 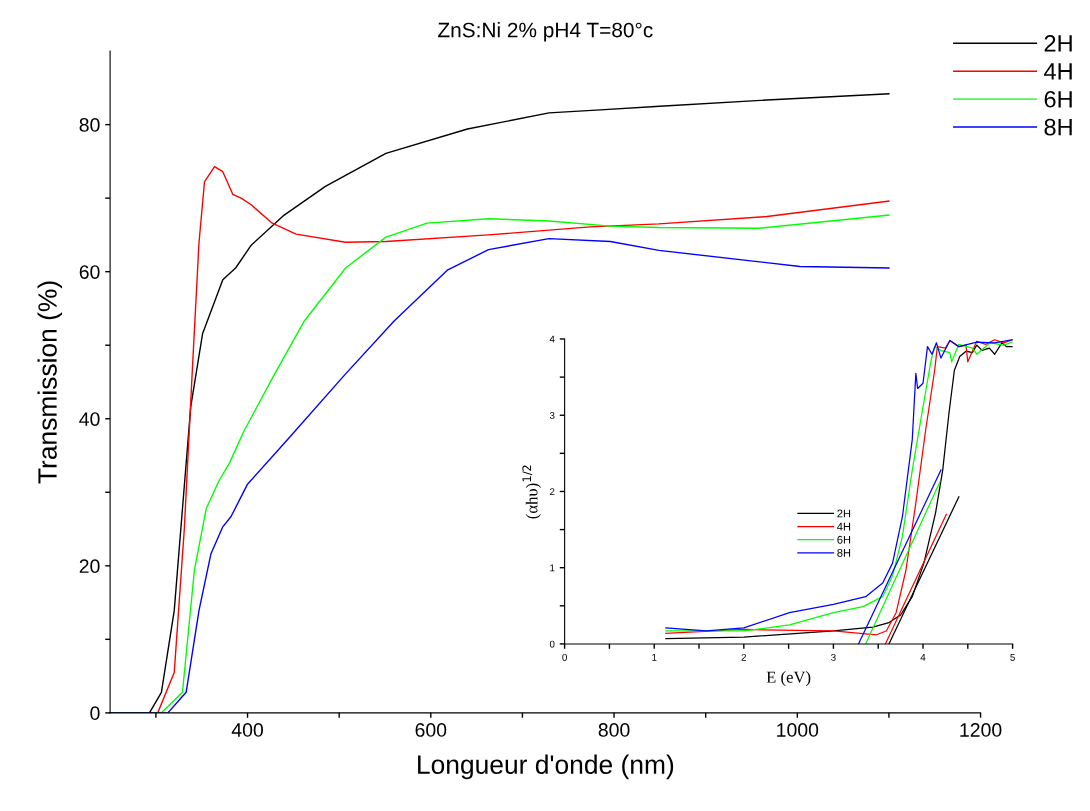 I want to click on y-tick-label: 3, so click(x=552, y=415).